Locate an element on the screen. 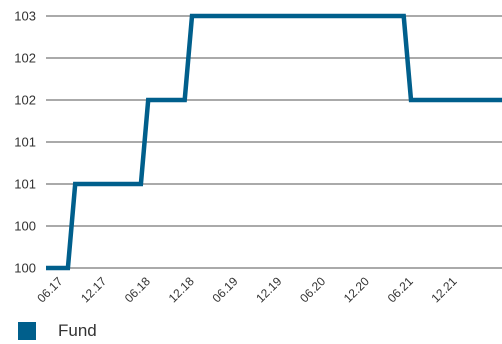  x-tick-label: 06.18 is located at coordinates (137, 289).